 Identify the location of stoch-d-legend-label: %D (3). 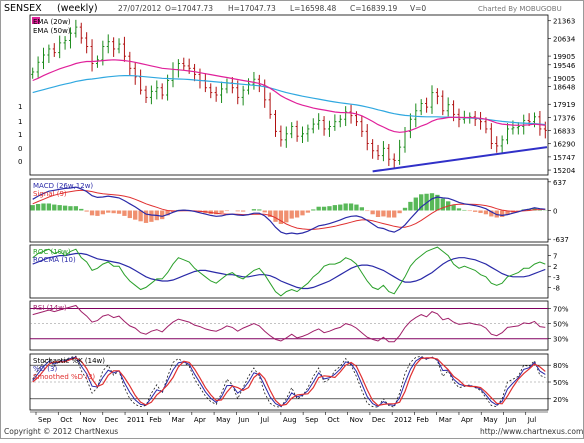
(45, 369).